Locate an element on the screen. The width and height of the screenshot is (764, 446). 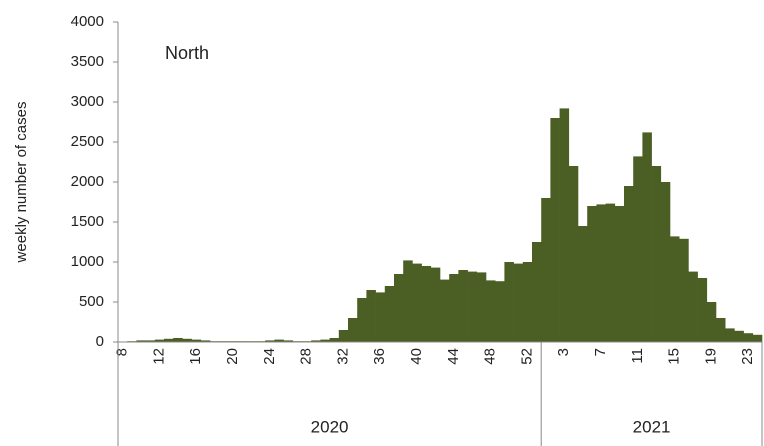
x-tick-label: 19 is located at coordinates (710, 356).